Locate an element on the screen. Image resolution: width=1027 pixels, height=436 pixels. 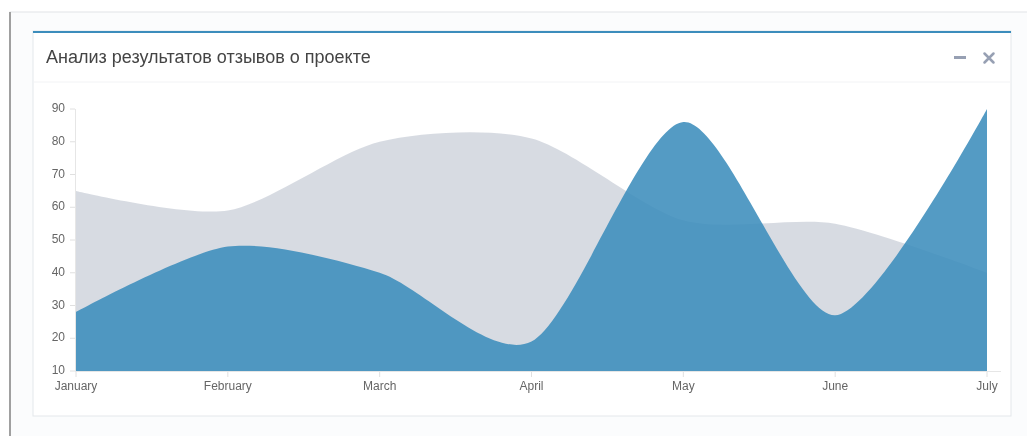
y-tick-label: 50 is located at coordinates (58, 239).